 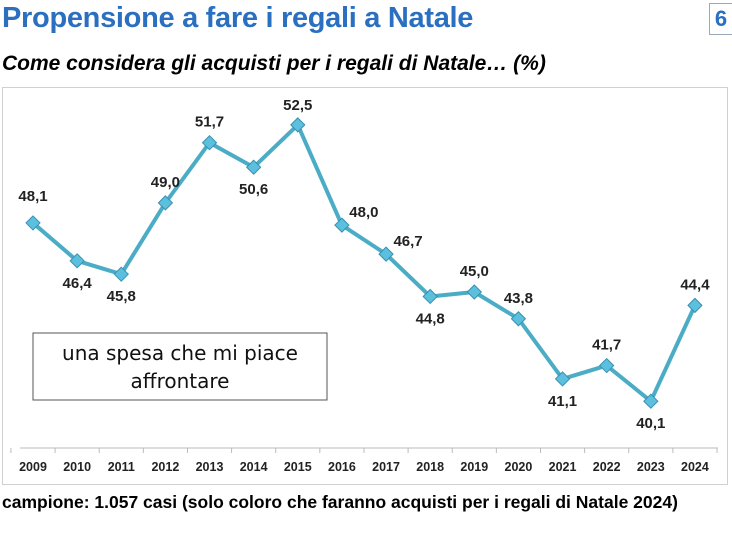 I want to click on data-label: 44,4, so click(x=695, y=284).